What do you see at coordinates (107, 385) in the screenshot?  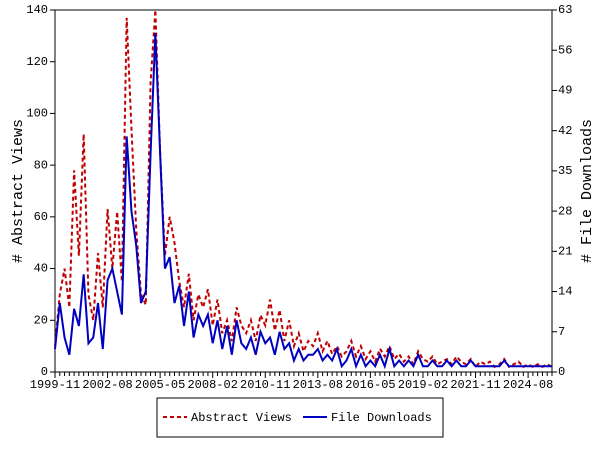 I see `x-tick-label: 2002-08` at bounding box center [107, 385].